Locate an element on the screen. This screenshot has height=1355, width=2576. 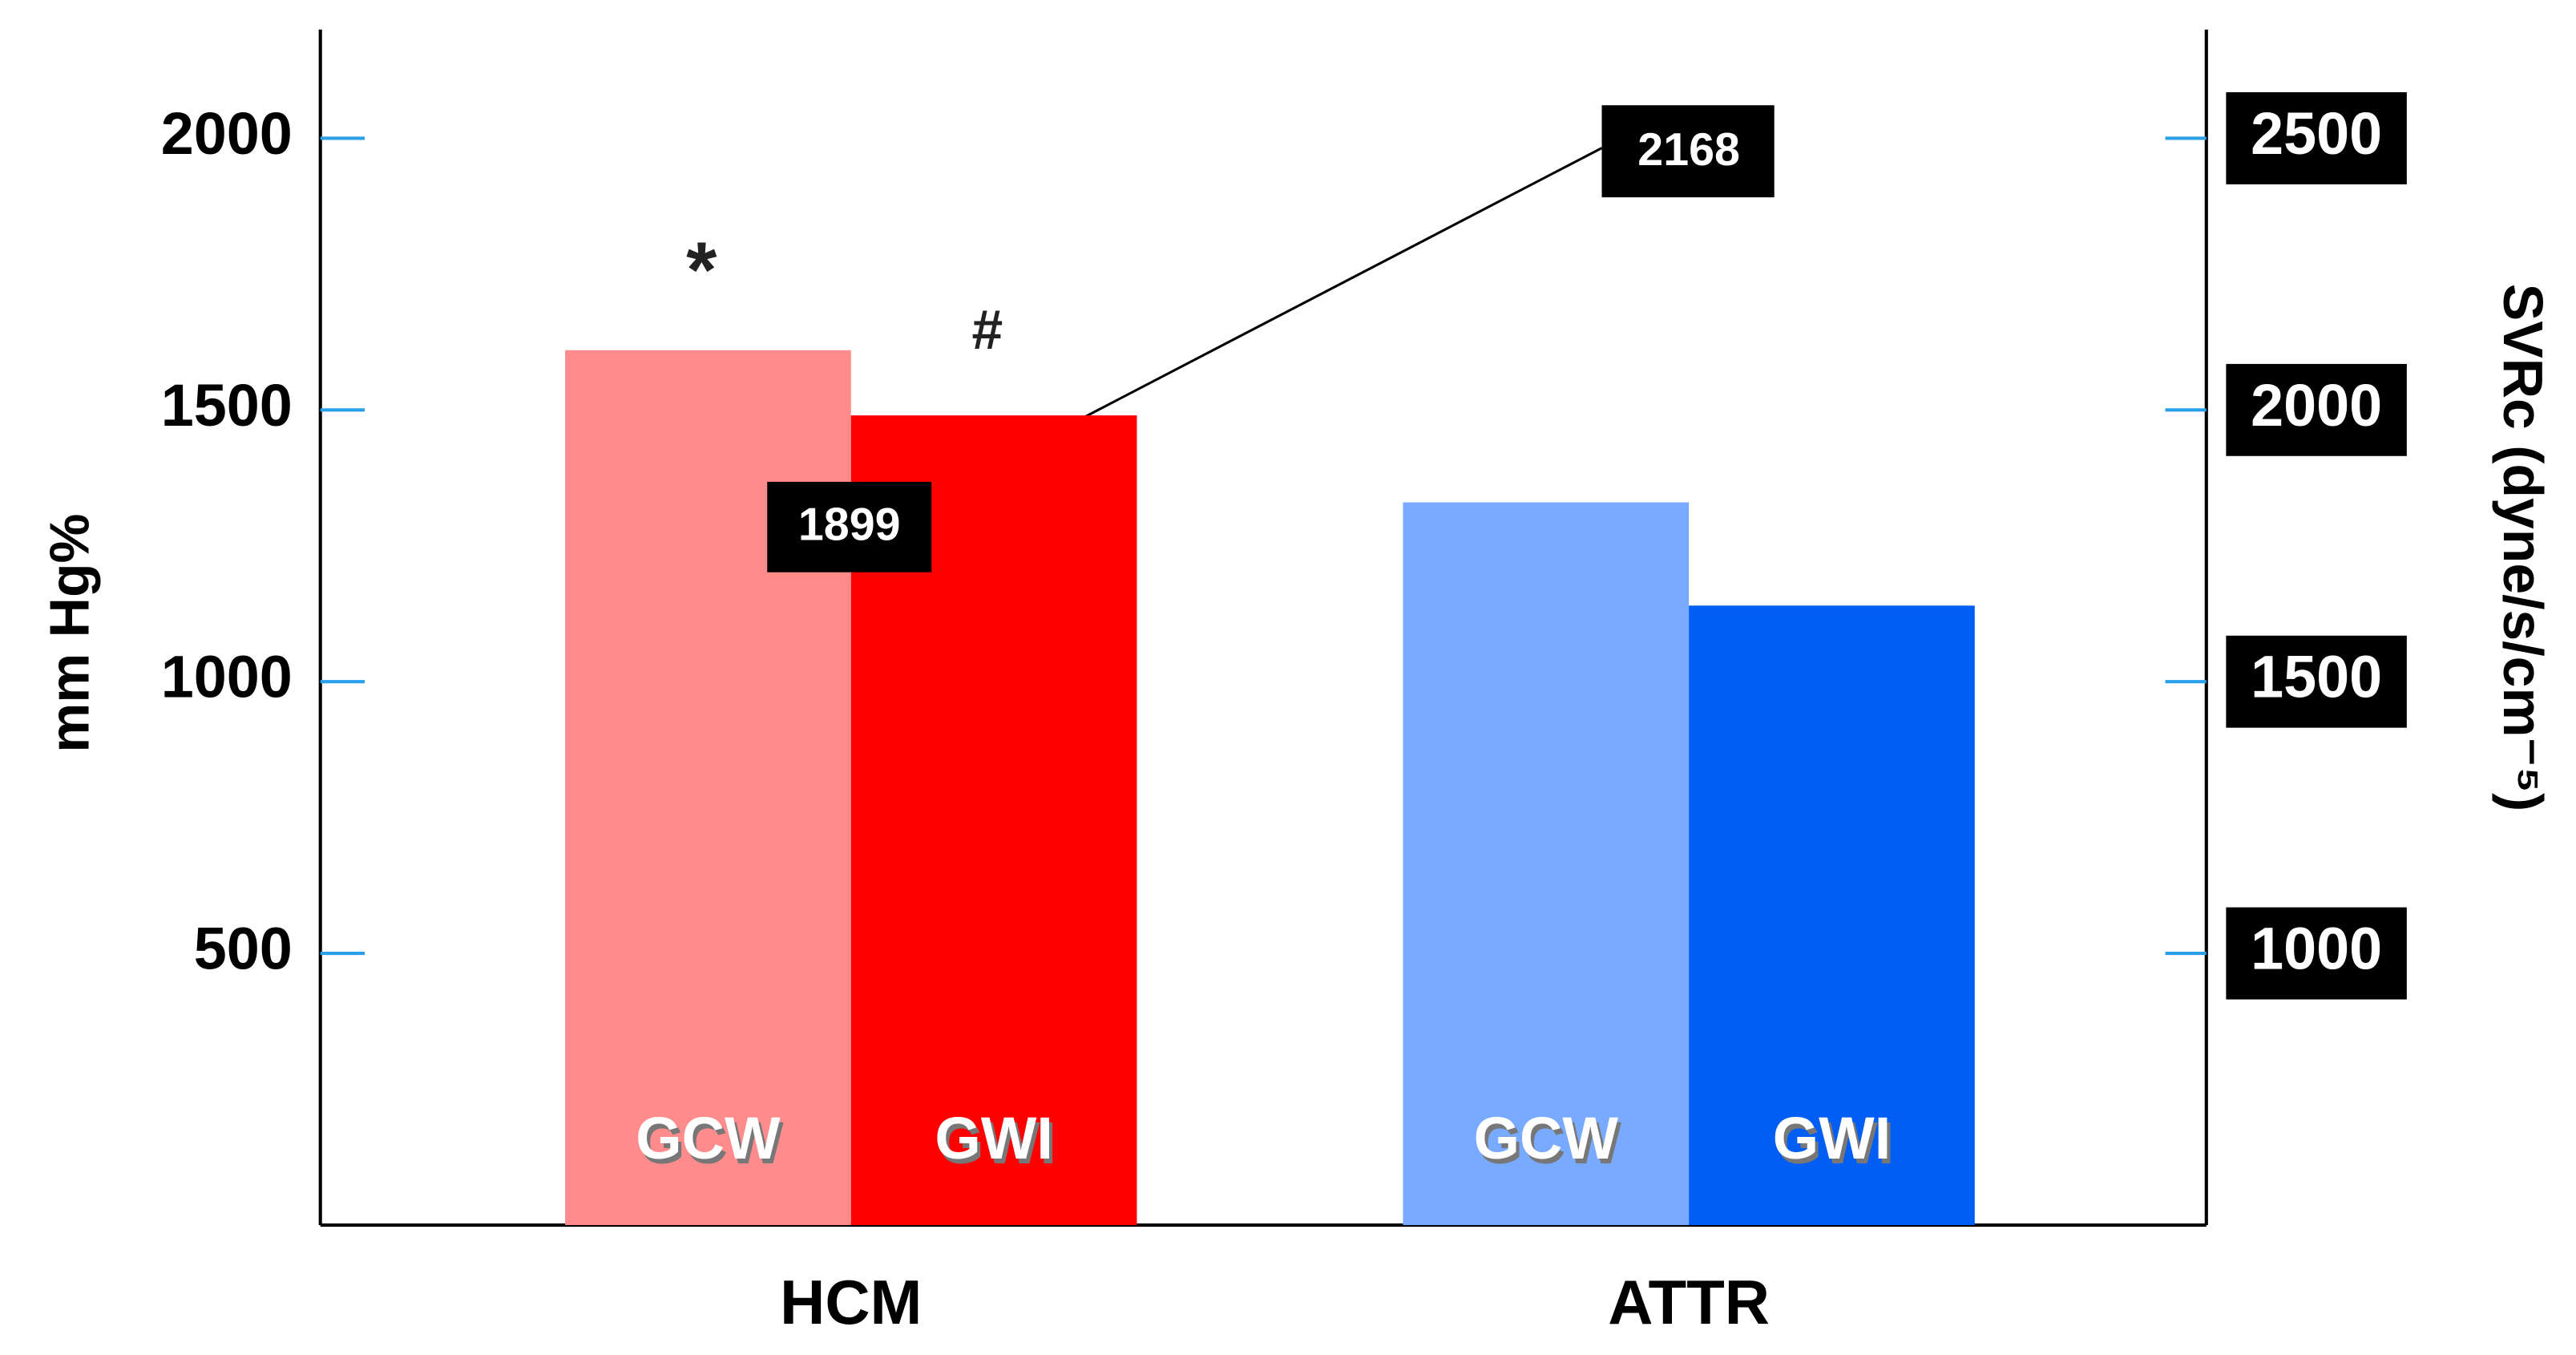
x-tick-label: HCM is located at coordinates (851, 1302).